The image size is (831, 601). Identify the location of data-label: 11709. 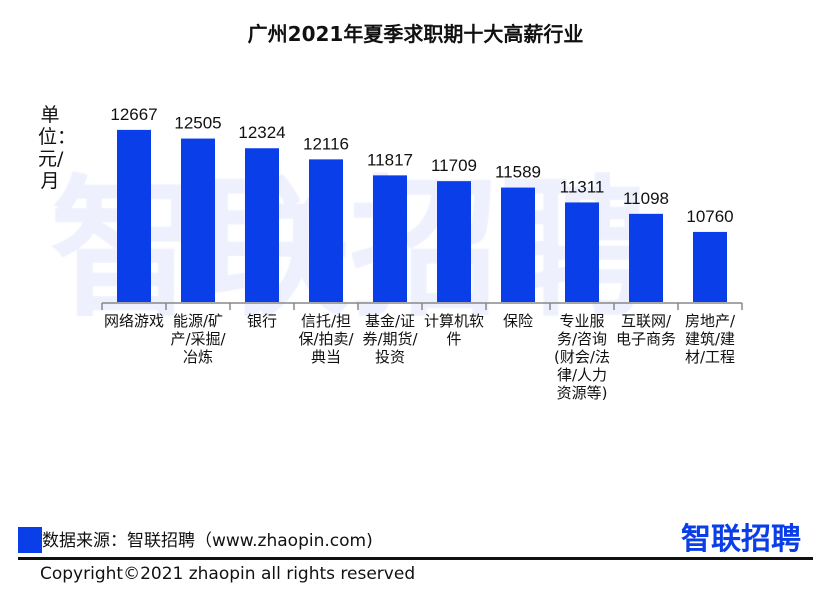
(454, 165).